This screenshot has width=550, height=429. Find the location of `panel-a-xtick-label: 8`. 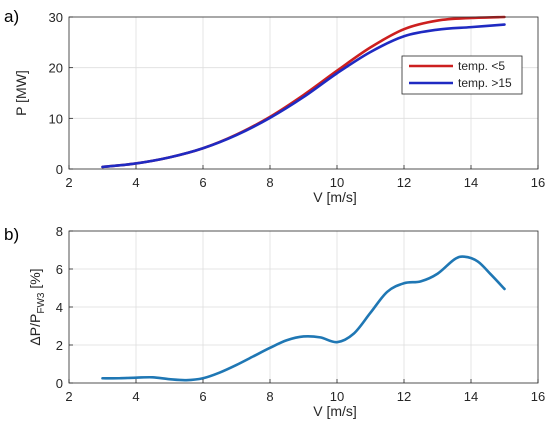

panel-a-xtick-label: 8 is located at coordinates (269, 182).